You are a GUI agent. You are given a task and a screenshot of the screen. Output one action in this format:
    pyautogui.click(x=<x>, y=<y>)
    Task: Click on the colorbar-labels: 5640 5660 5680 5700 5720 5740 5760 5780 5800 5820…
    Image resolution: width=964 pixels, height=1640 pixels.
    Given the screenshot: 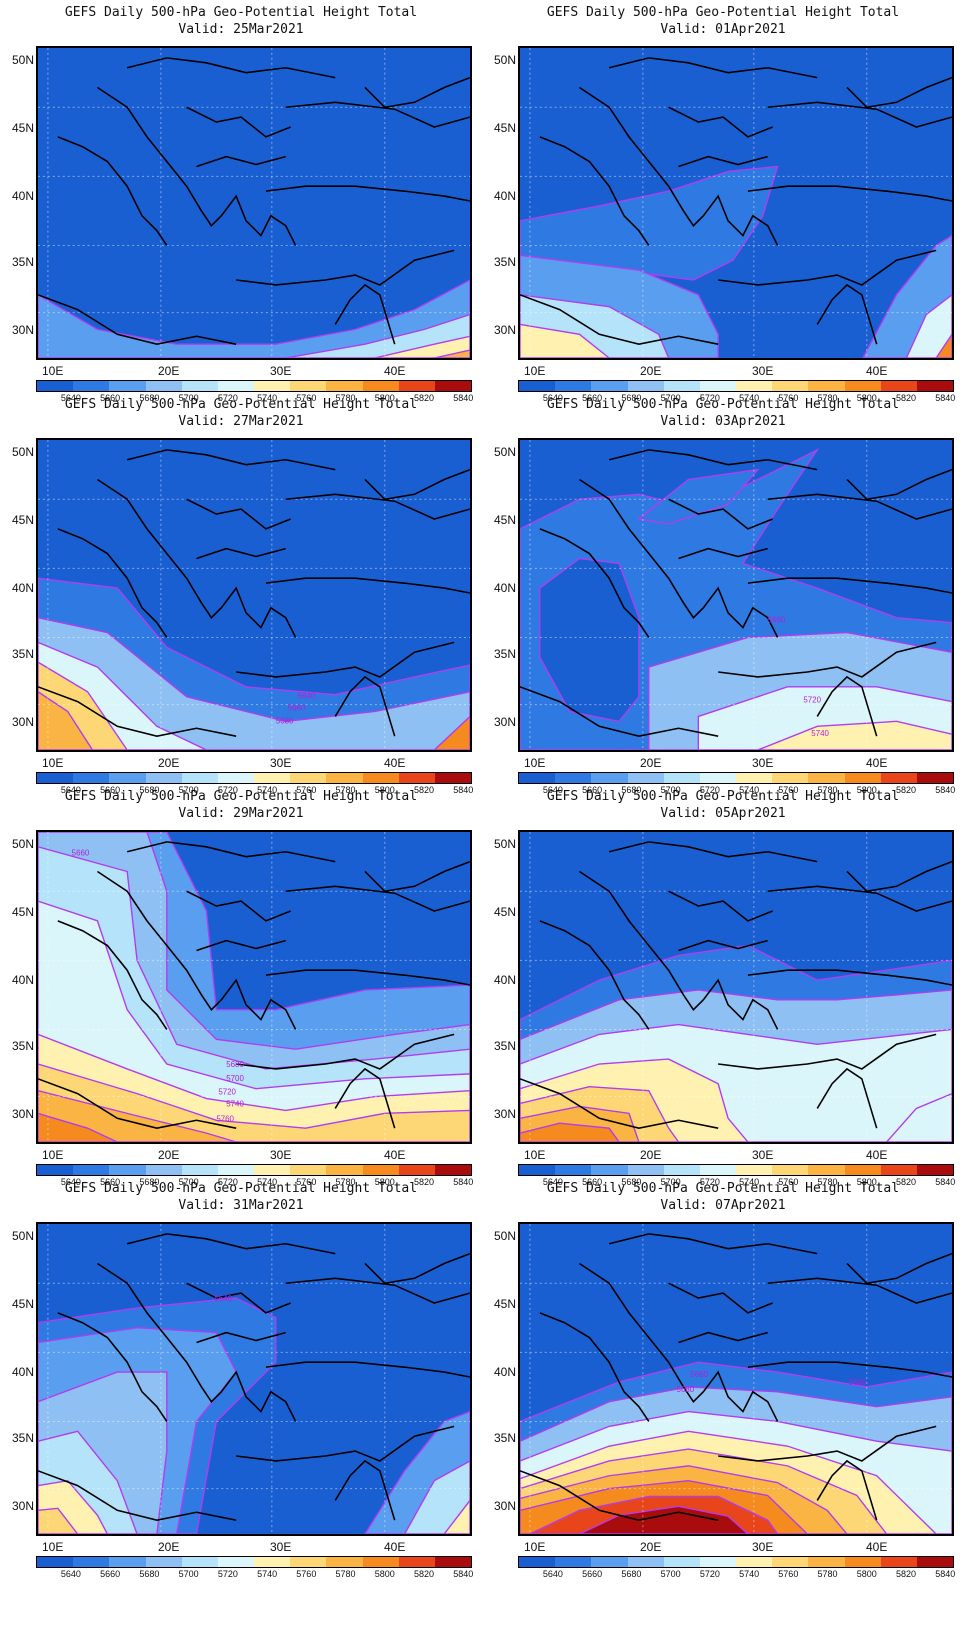 What is the action you would take?
    pyautogui.click(x=254, y=1575)
    